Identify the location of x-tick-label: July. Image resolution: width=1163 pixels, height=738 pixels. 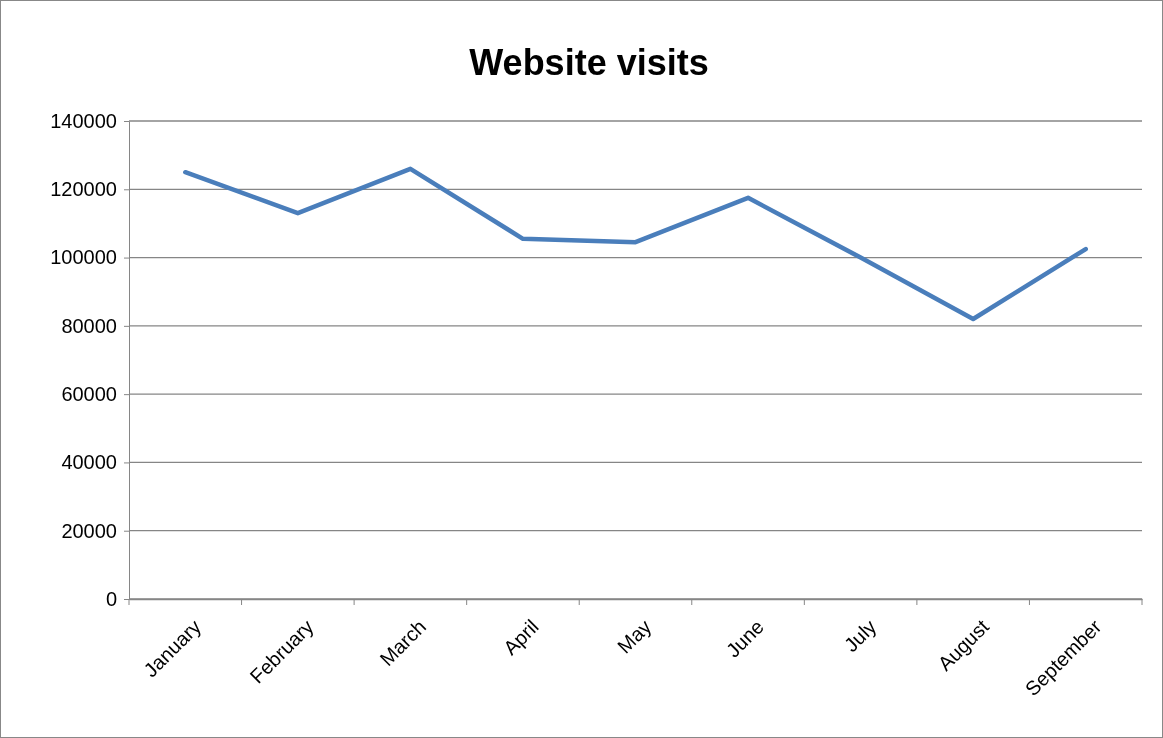
(860, 636).